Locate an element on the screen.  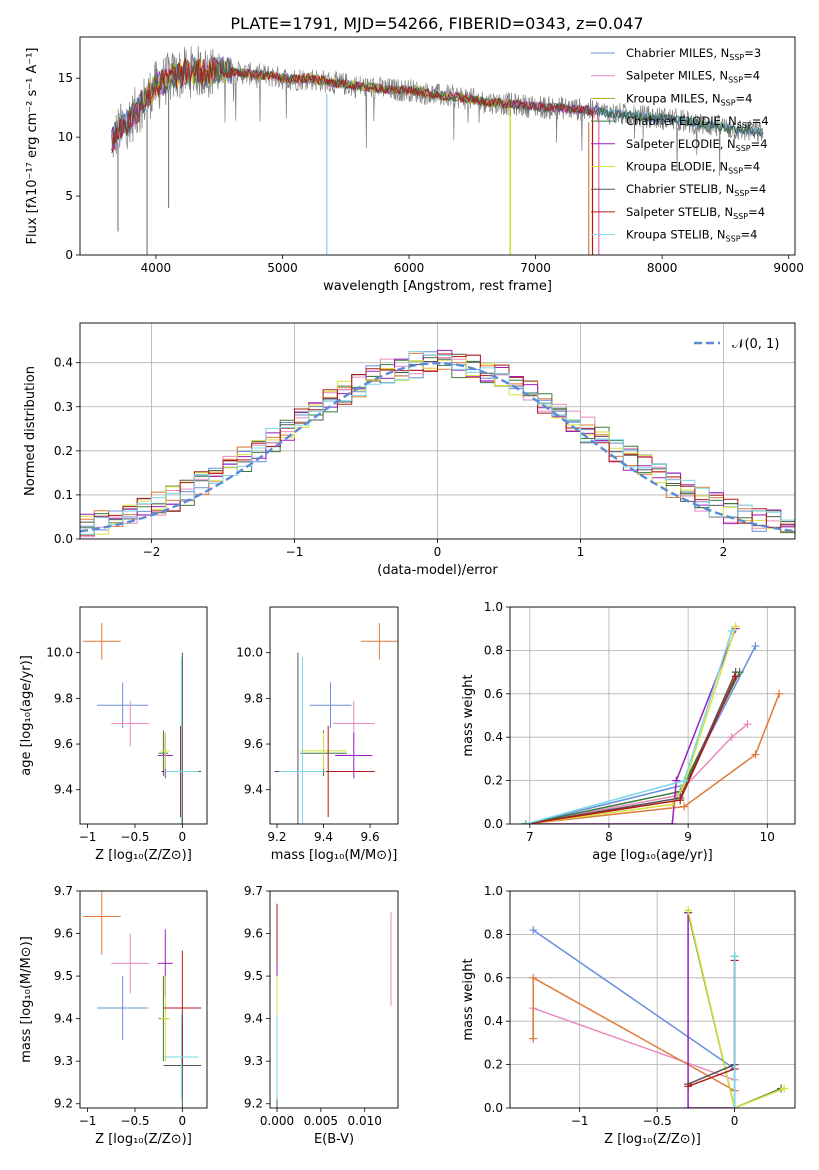
x-tick-label: 4000 is located at coordinates (156, 268).